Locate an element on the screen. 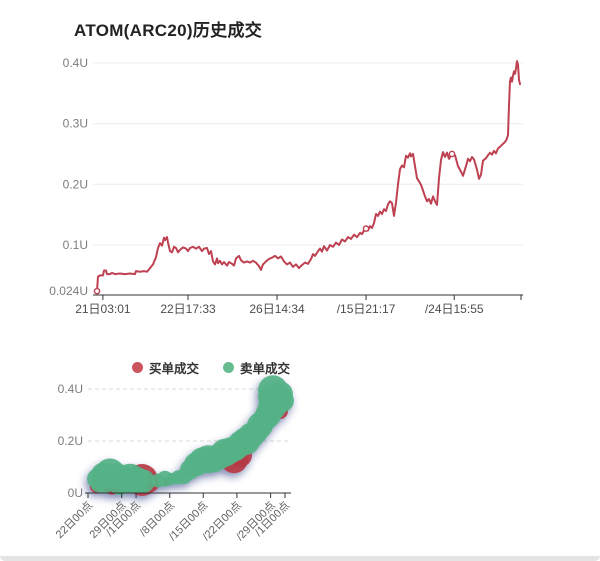  bubble-series-group is located at coordinates (190, 435).